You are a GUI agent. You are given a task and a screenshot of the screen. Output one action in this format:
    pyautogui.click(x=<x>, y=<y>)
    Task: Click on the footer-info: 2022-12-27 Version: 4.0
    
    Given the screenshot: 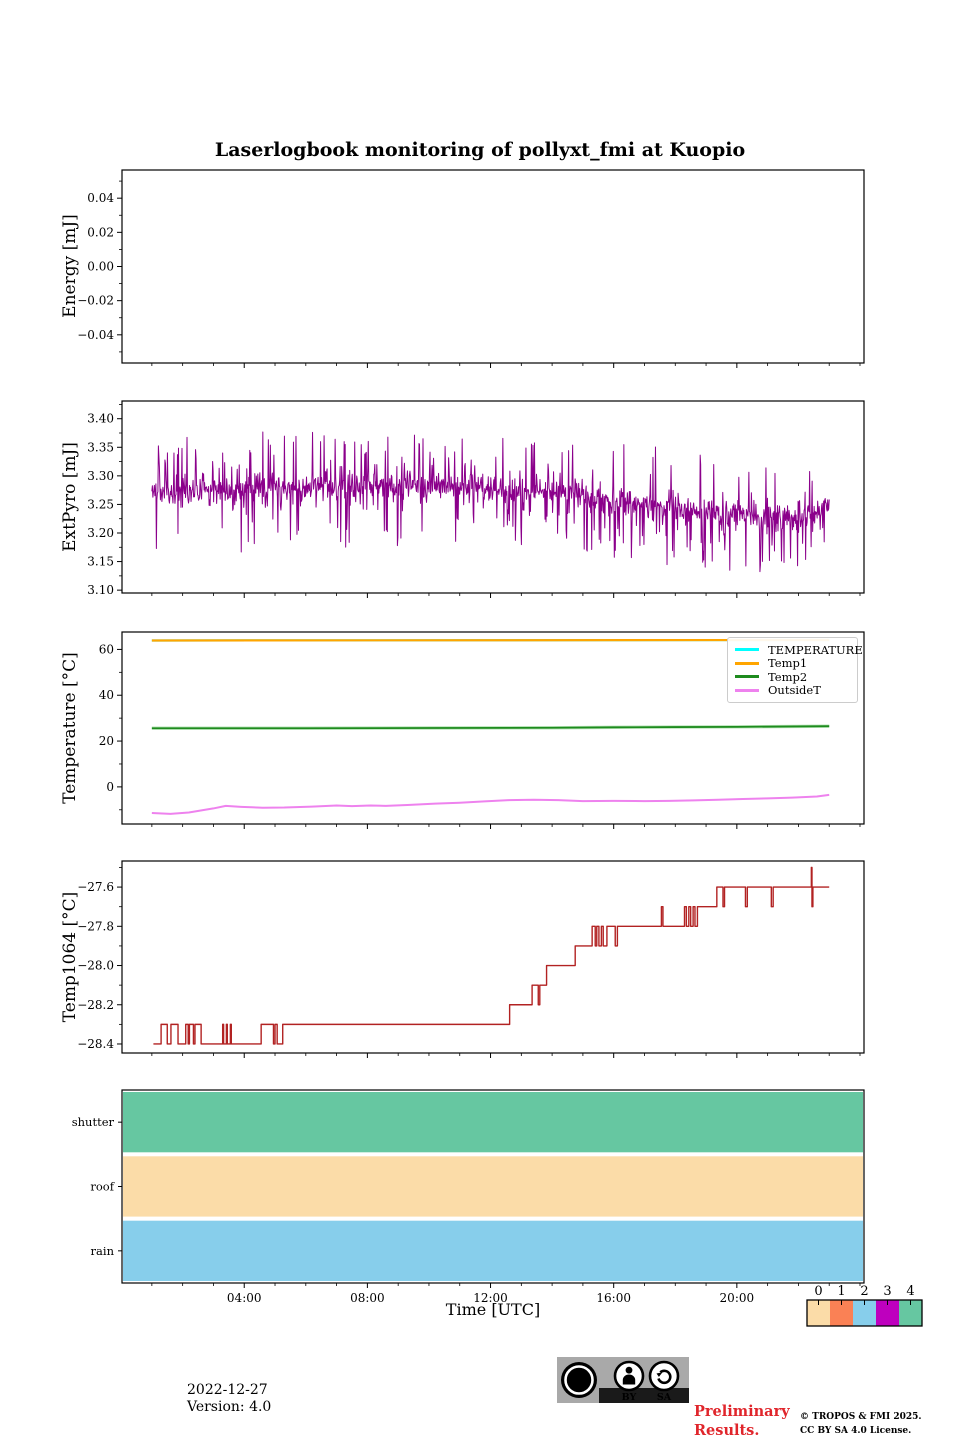 What is the action you would take?
    pyautogui.click(x=229, y=1399)
    